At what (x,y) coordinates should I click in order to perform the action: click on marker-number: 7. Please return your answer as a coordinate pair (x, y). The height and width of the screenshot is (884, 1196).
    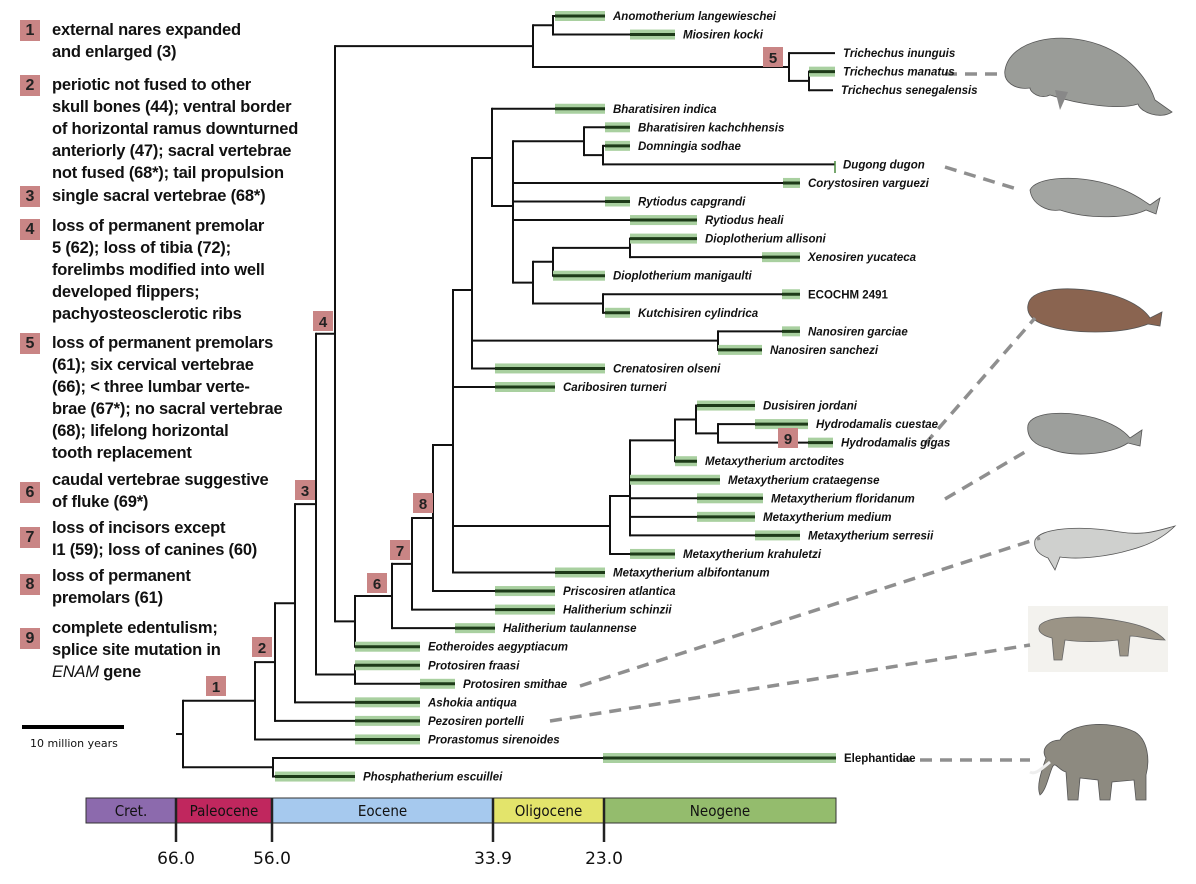
    Looking at the image, I should click on (400, 551).